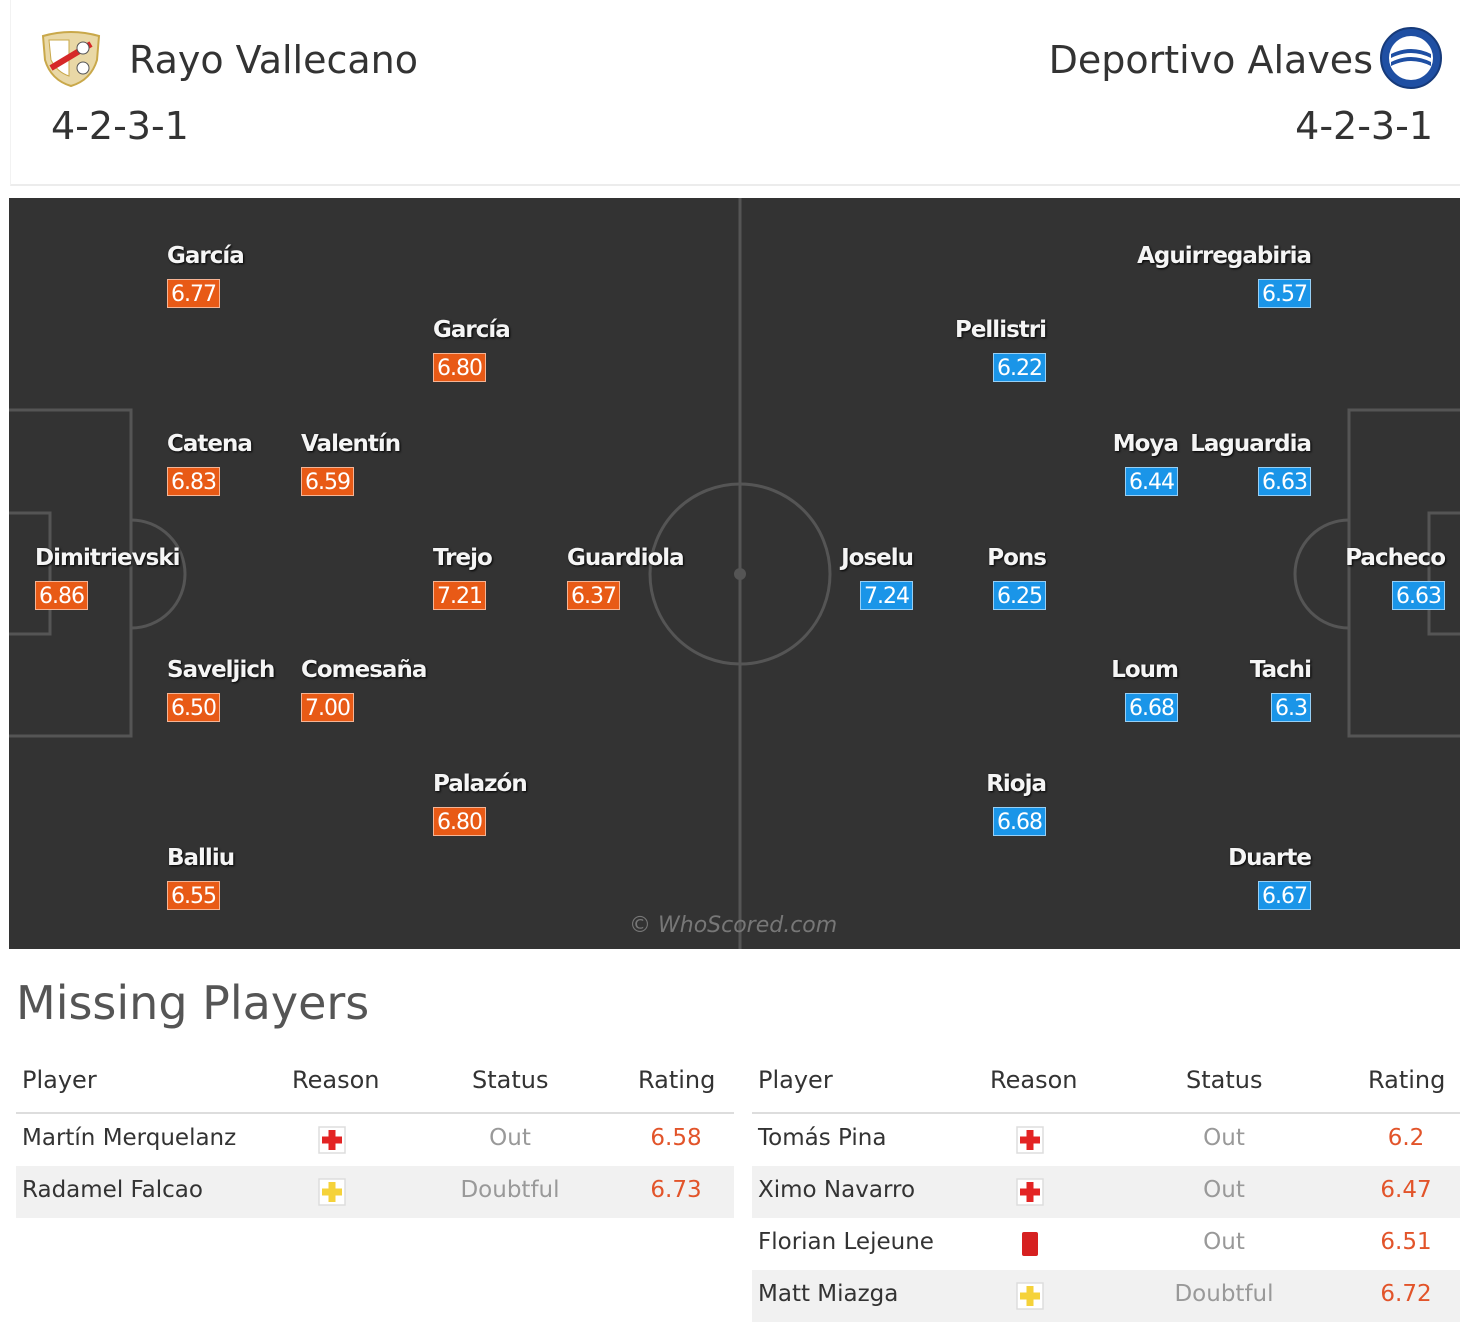 This screenshot has width=1460, height=1324. What do you see at coordinates (966, 807) in the screenshot?
I see `away-player-10: Rioja 6.68` at bounding box center [966, 807].